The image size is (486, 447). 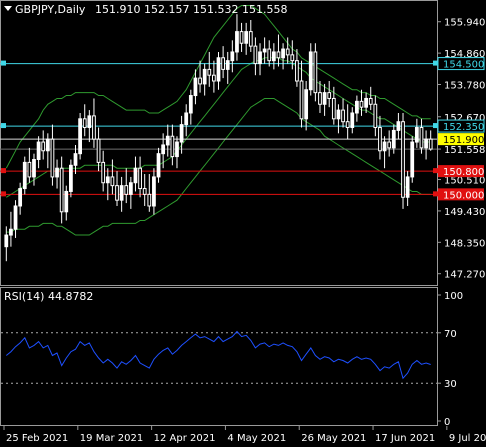 What do you see at coordinates (37, 438) in the screenshot?
I see `time-tick-label: 25 Feb 2021` at bounding box center [37, 438].